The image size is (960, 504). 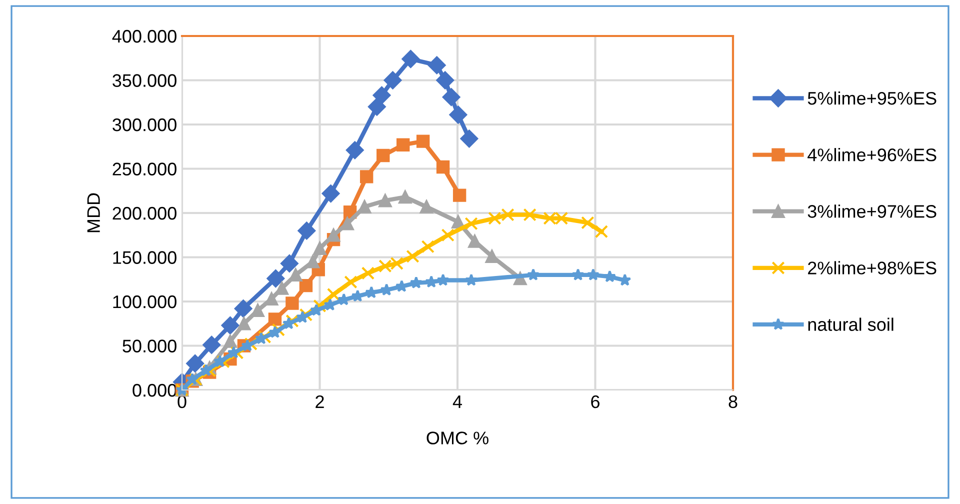 What do you see at coordinates (872, 155) in the screenshot?
I see `legend-label: 4%lime+96%ES` at bounding box center [872, 155].